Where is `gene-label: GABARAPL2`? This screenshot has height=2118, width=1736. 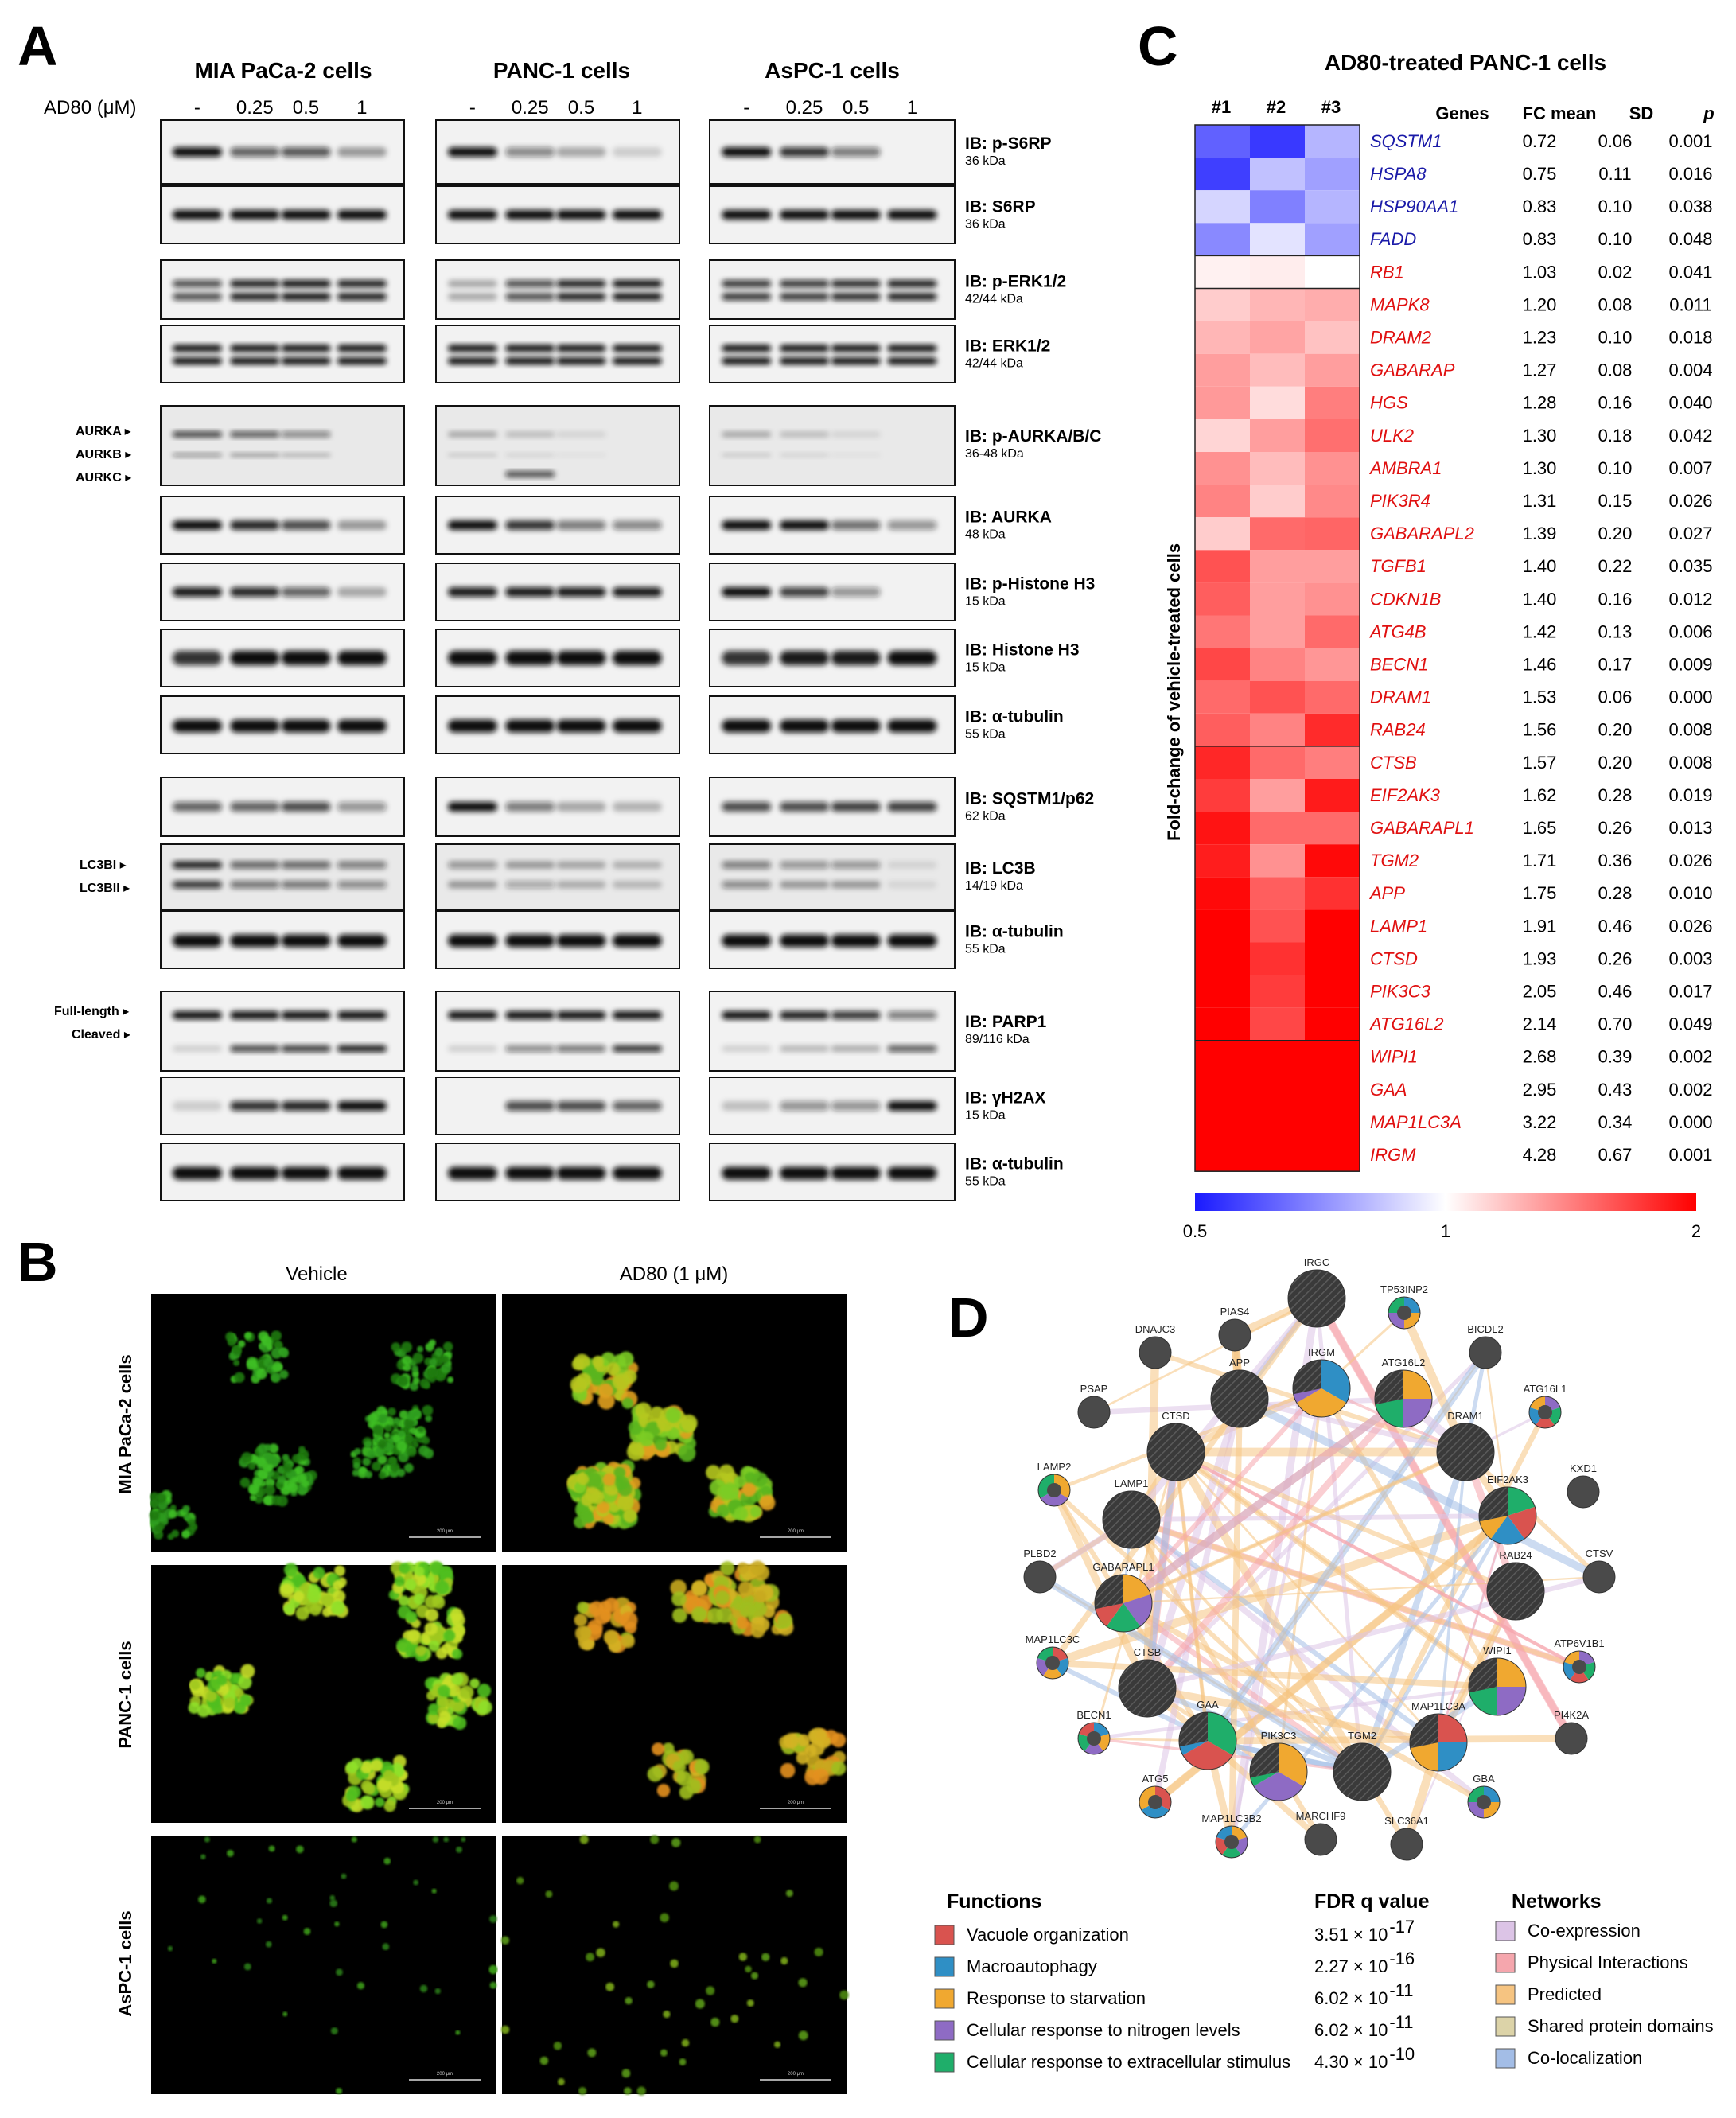 gene-label: GABARAPL2 is located at coordinates (1422, 533).